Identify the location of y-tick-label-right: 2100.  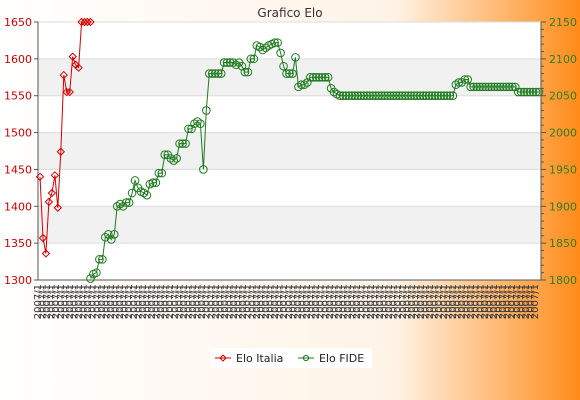
(563, 59).